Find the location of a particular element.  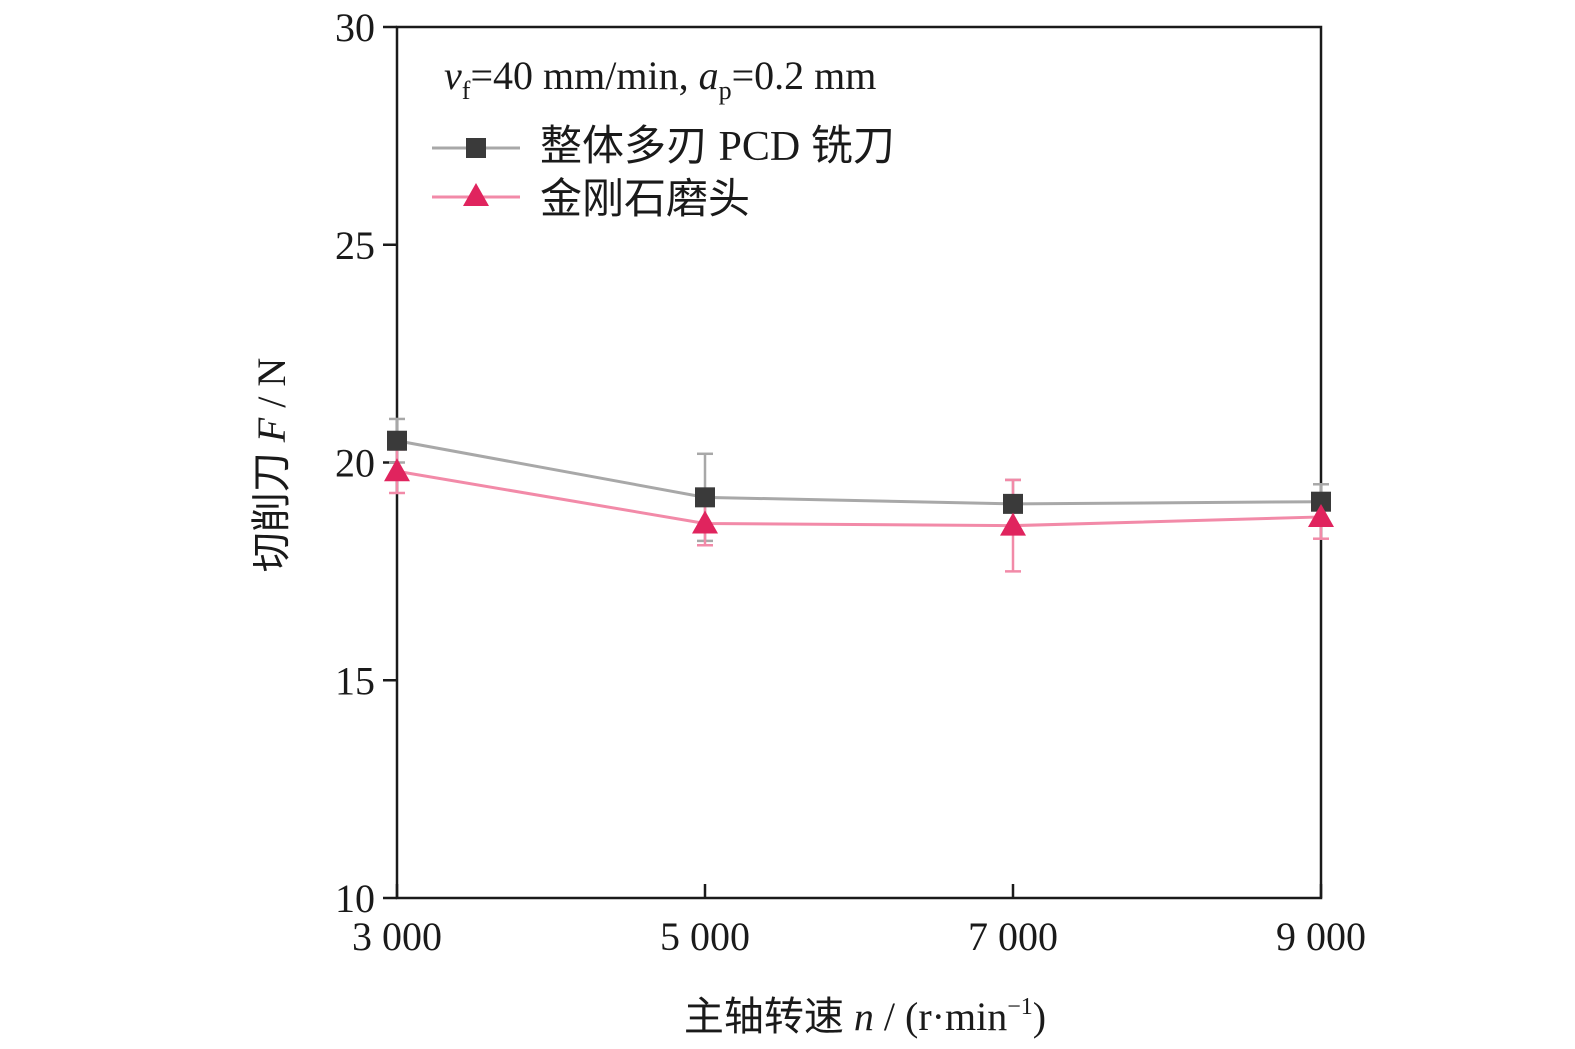

x-tick-label: 5 000 is located at coordinates (705, 936).